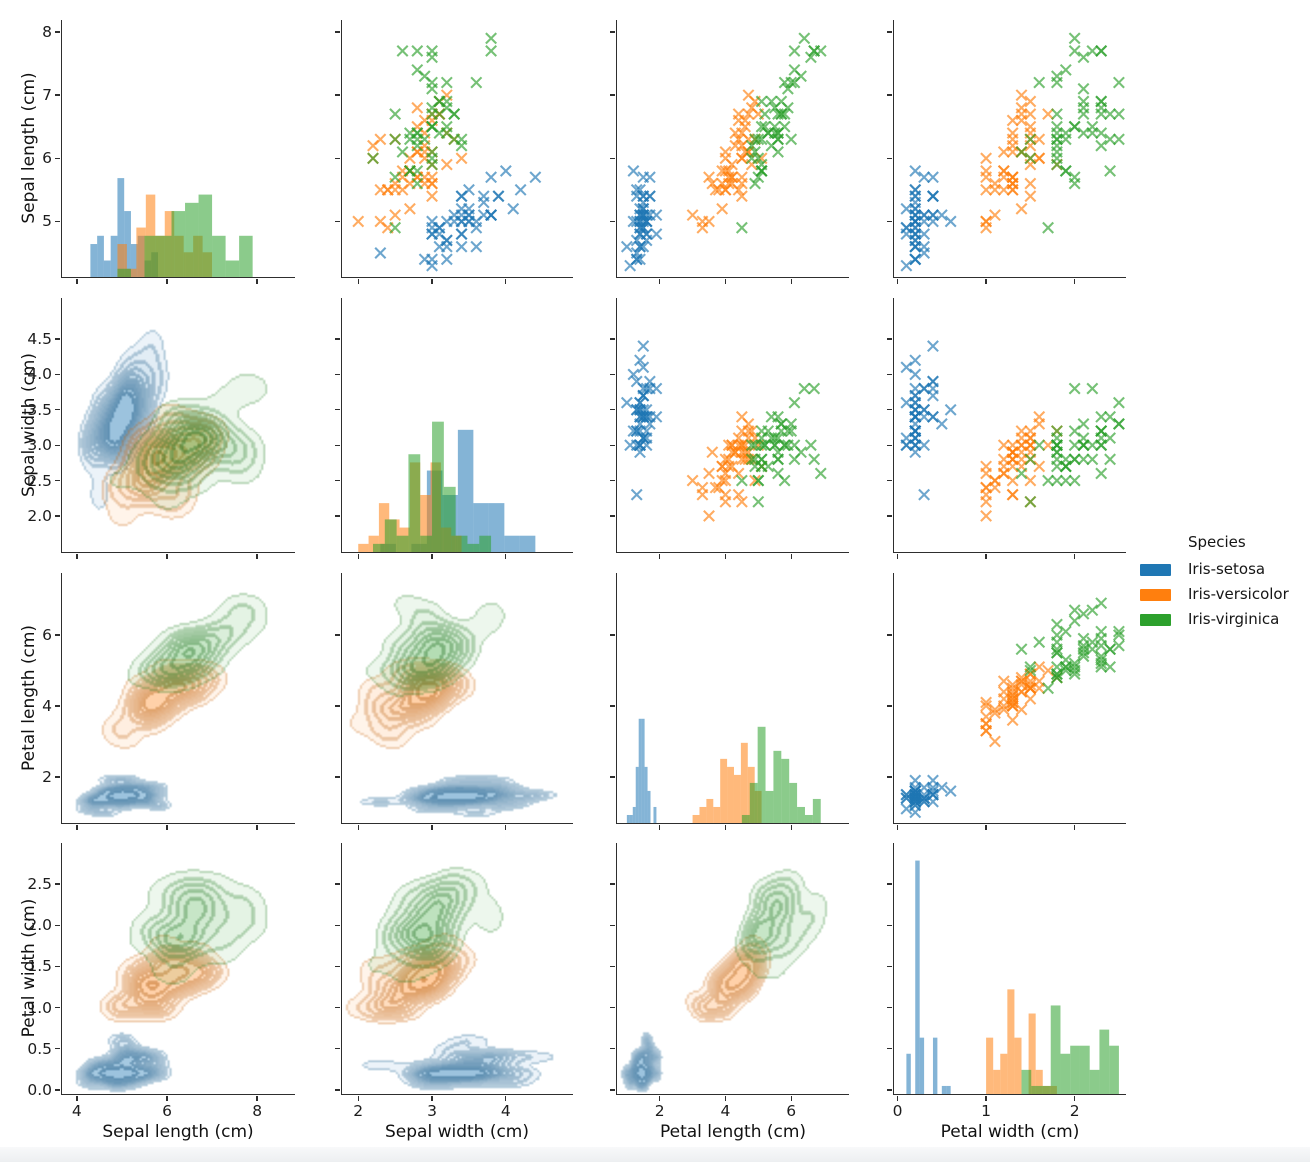 The width and height of the screenshot is (1310, 1162). Describe the element at coordinates (39, 445) in the screenshot. I see `y-tick-label: 3.0` at that location.